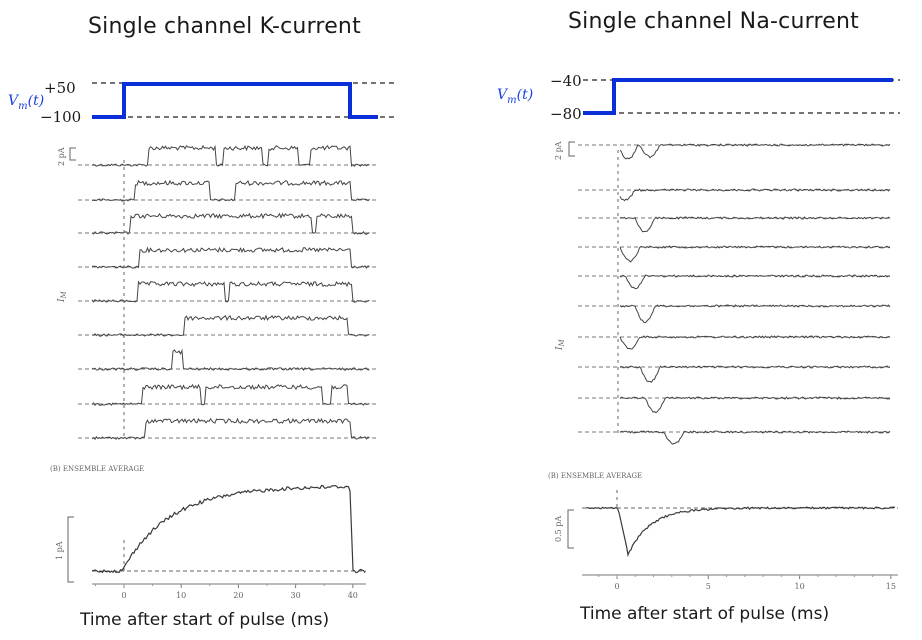 Image resolution: width=922 pixels, height=640 pixels. Describe the element at coordinates (747, 583) in the screenshot. I see `na-time-ticks: 0 5 10 15` at that location.